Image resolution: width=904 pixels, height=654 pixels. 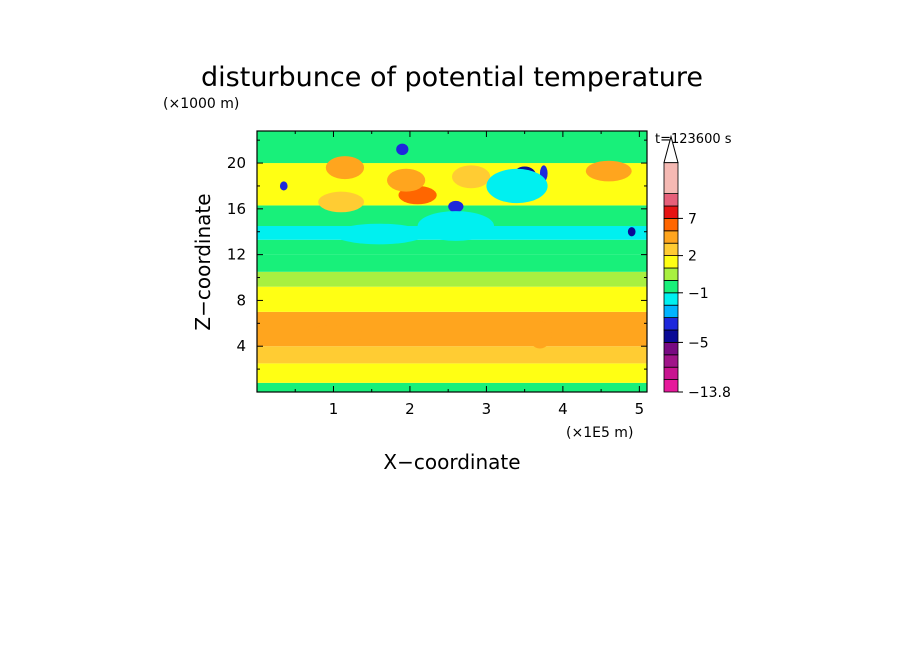 What do you see at coordinates (599, 433) in the screenshot?
I see `x-unit-label: (×1E5 m)` at bounding box center [599, 433].